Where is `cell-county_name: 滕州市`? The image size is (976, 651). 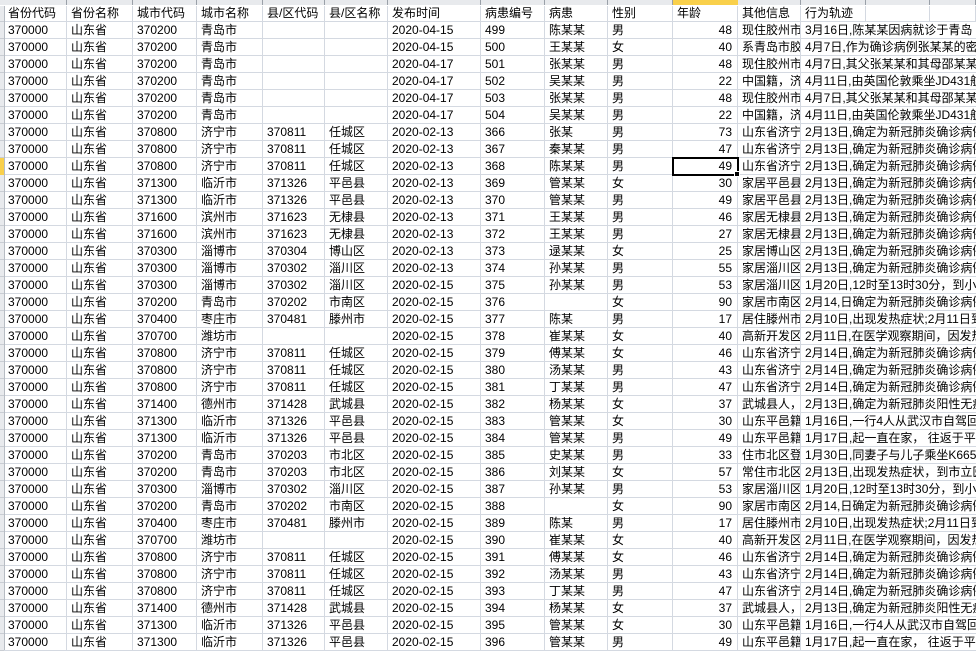 cell-county_name: 滕州市 is located at coordinates (356, 319).